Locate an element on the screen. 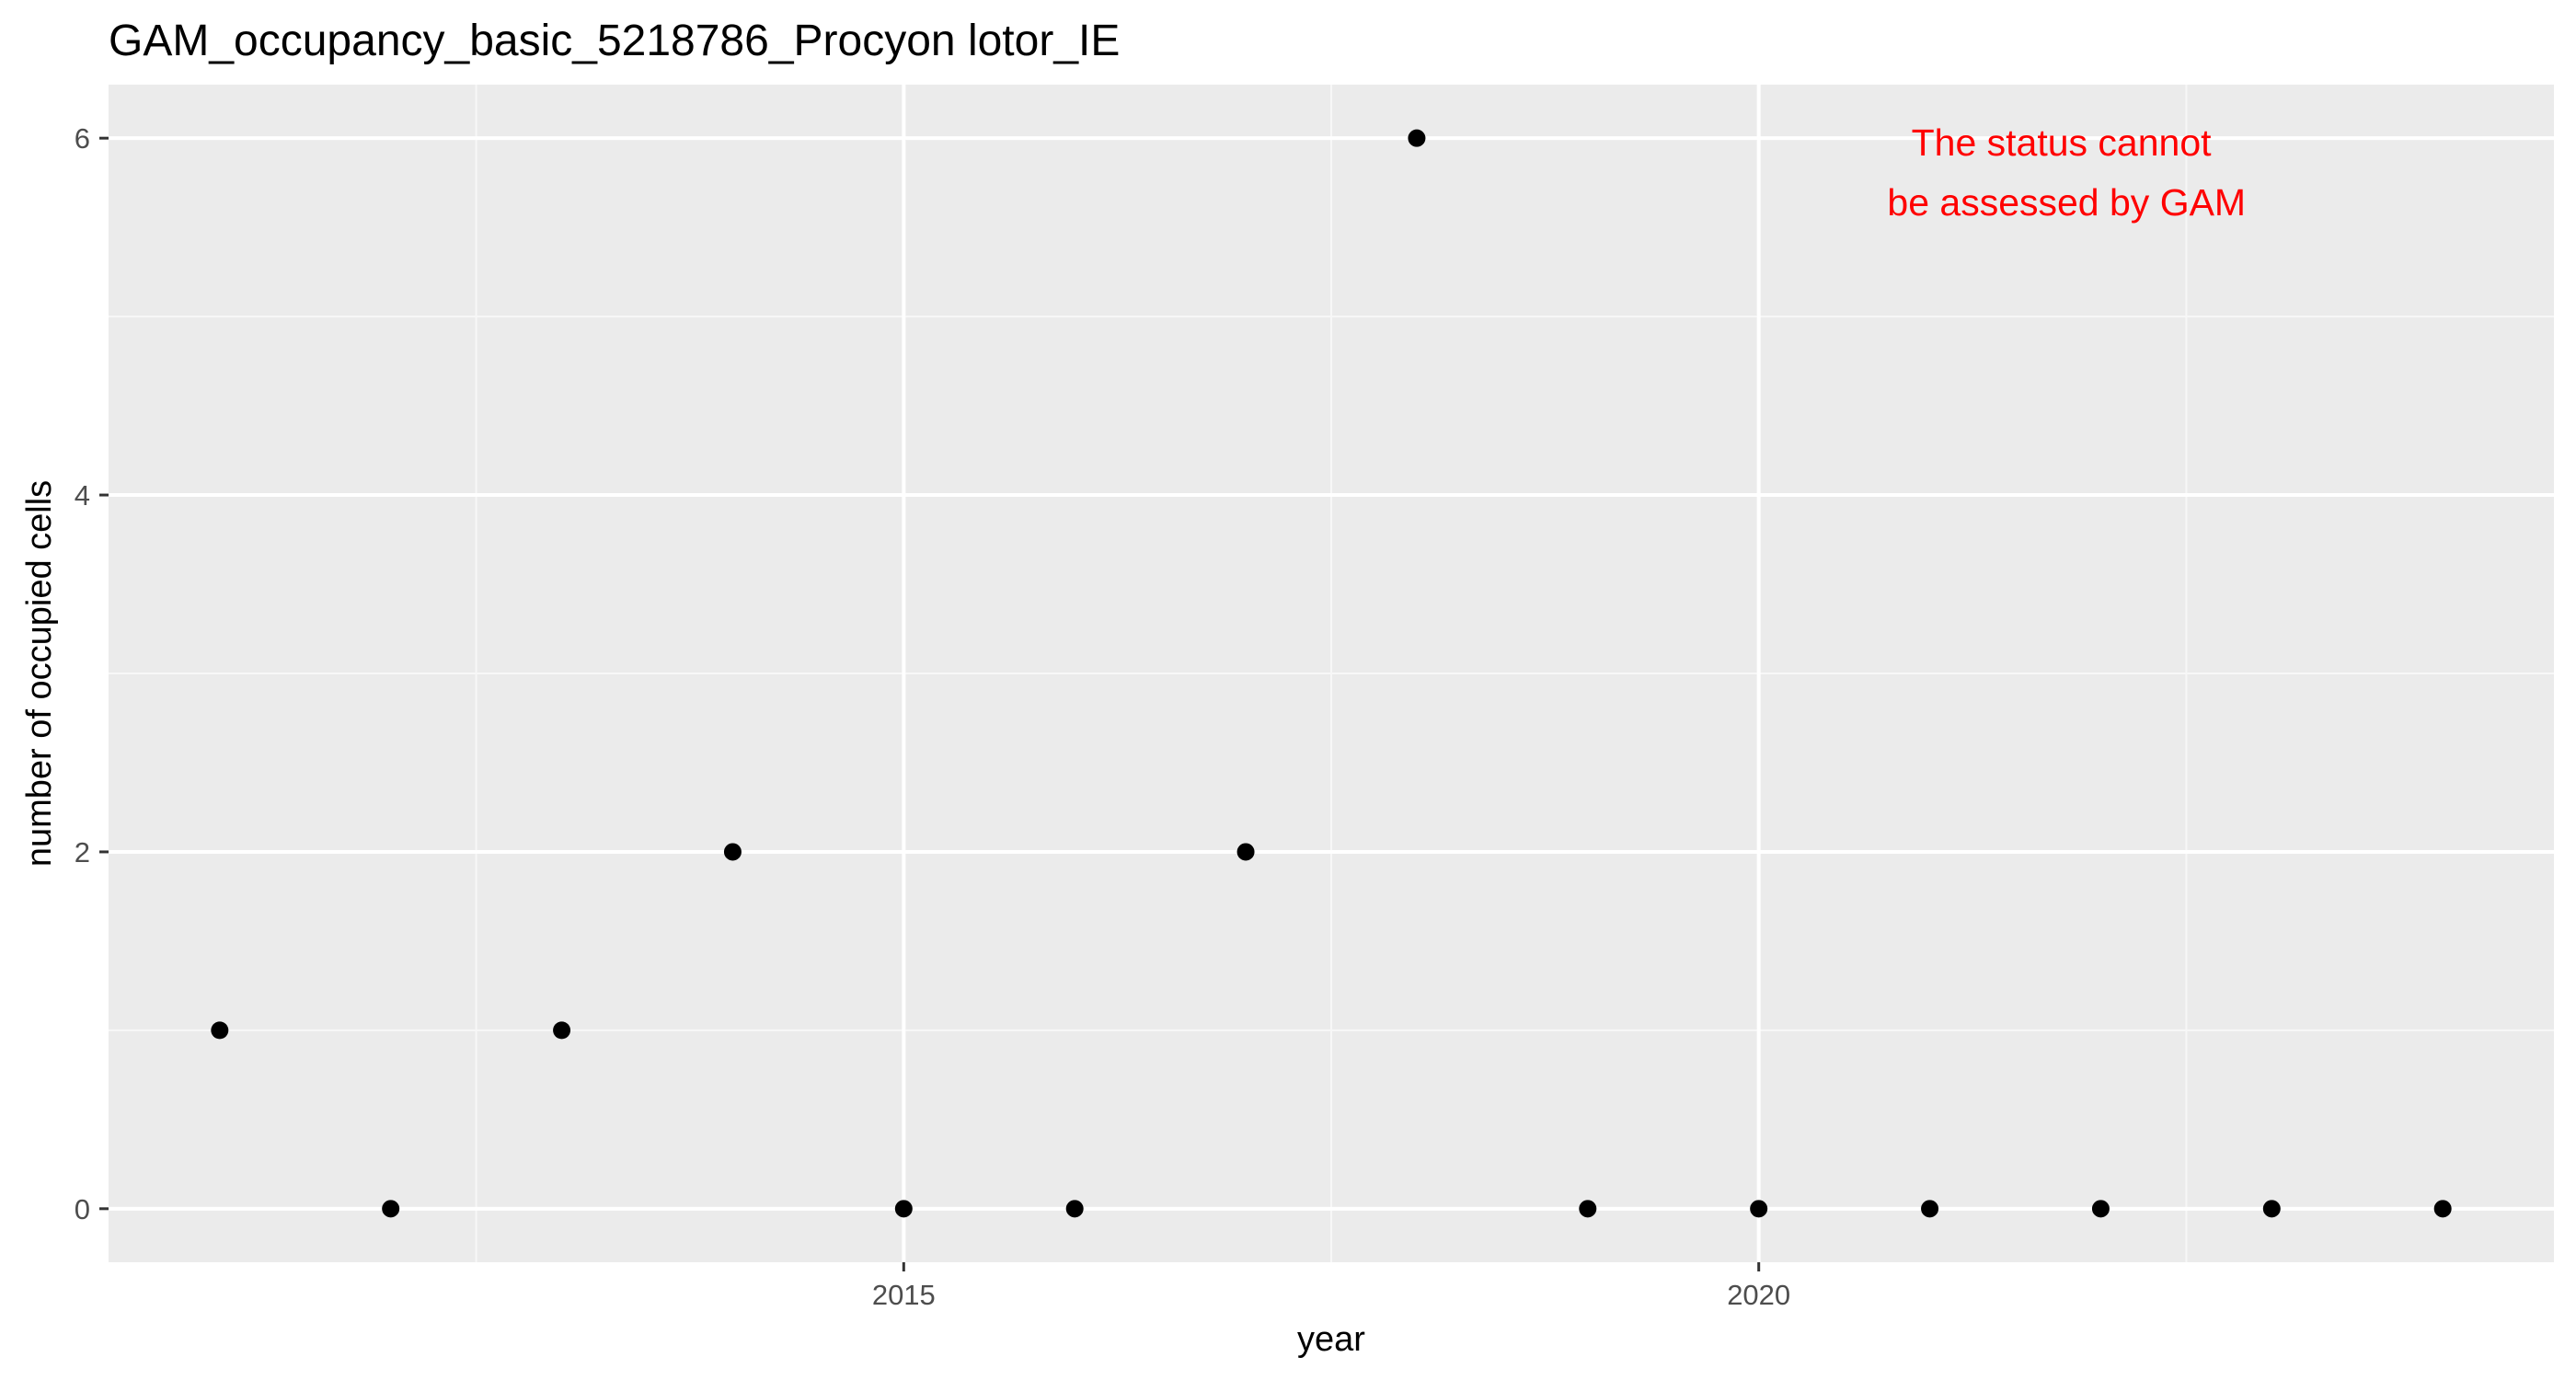 This screenshot has height=1380, width=2576. x-tick-label: 2020 is located at coordinates (1758, 1295).